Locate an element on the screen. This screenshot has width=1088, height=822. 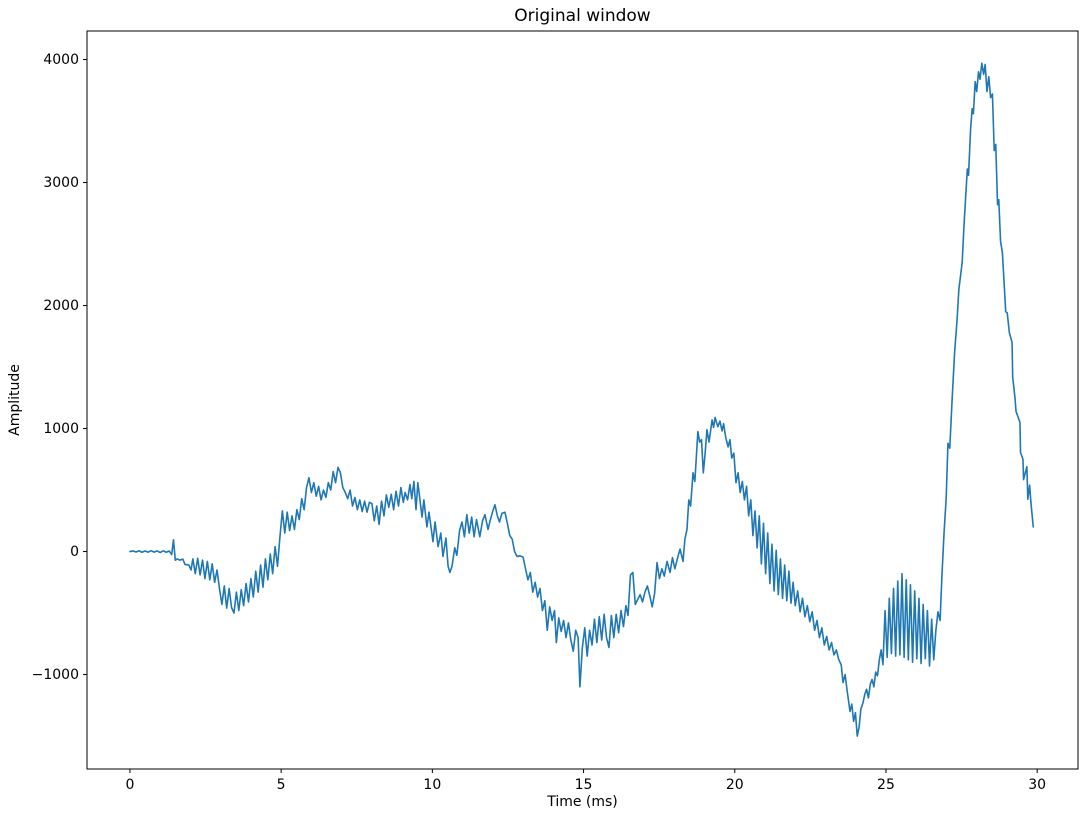
x-tick-label: 25 is located at coordinates (886, 785).